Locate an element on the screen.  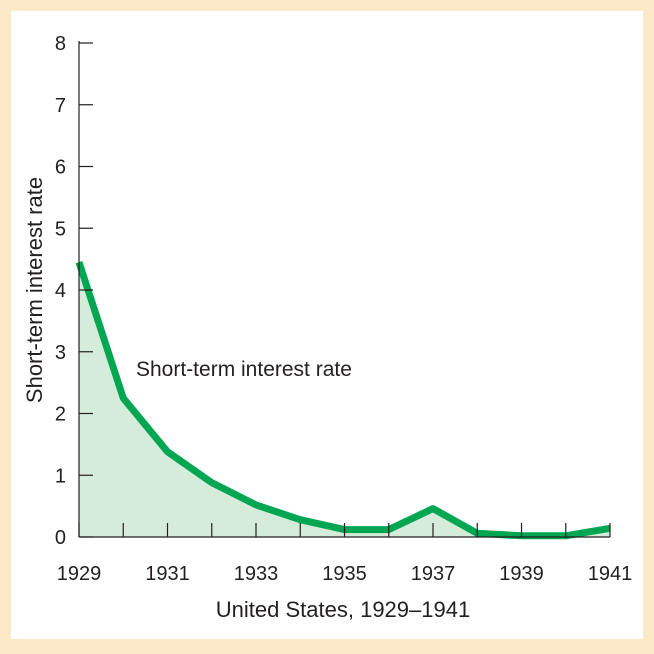
y-tick-label: 0 is located at coordinates (60, 538).